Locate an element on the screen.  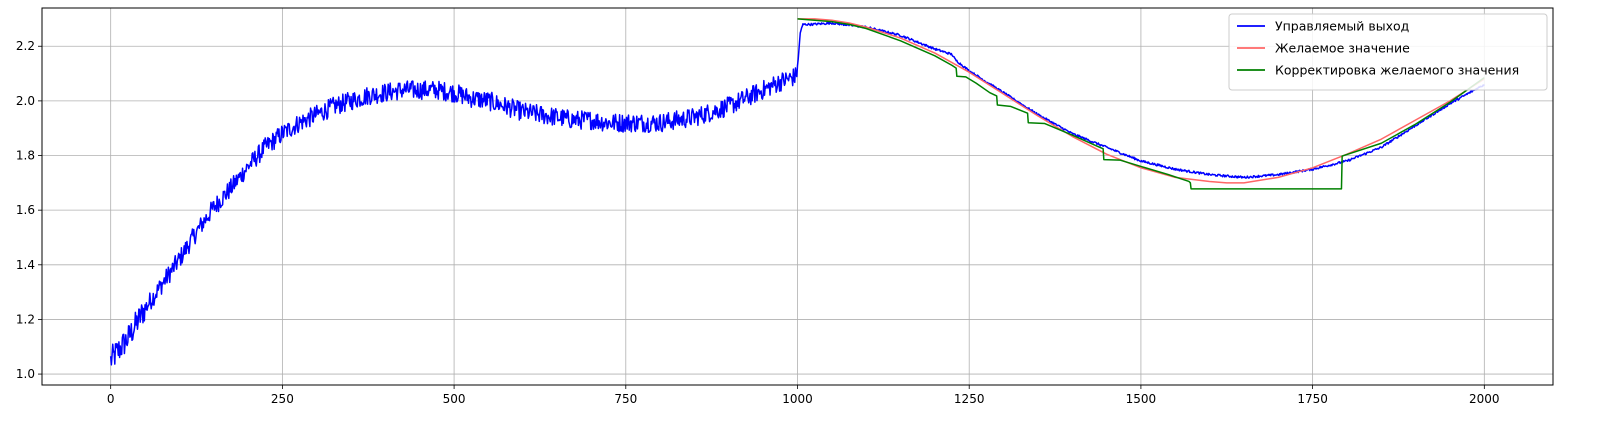
y-tick-label: 1.2 is located at coordinates (25, 319).